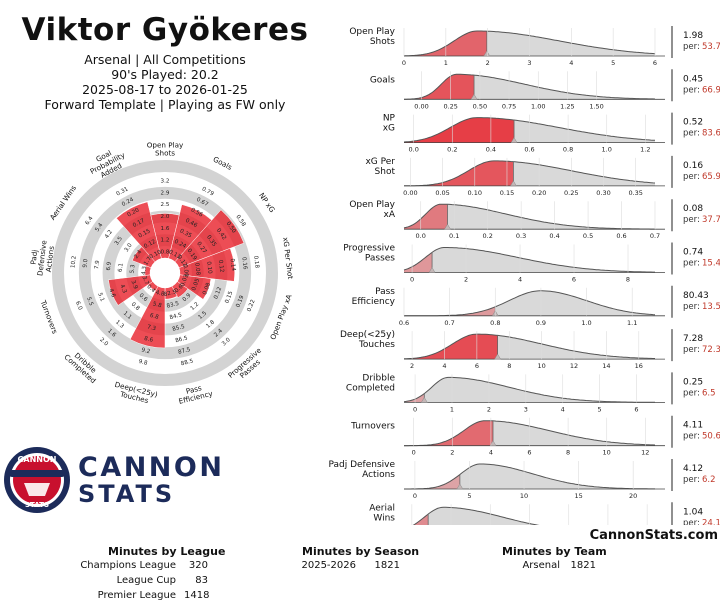 This screenshot has height=603, width=720. What do you see at coordinates (146, 580) in the screenshot?
I see `league-label: League Cup` at bounding box center [146, 580].